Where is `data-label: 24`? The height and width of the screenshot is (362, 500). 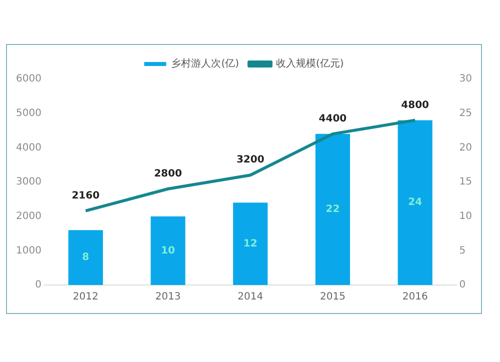 data-label: 24 is located at coordinates (415, 202).